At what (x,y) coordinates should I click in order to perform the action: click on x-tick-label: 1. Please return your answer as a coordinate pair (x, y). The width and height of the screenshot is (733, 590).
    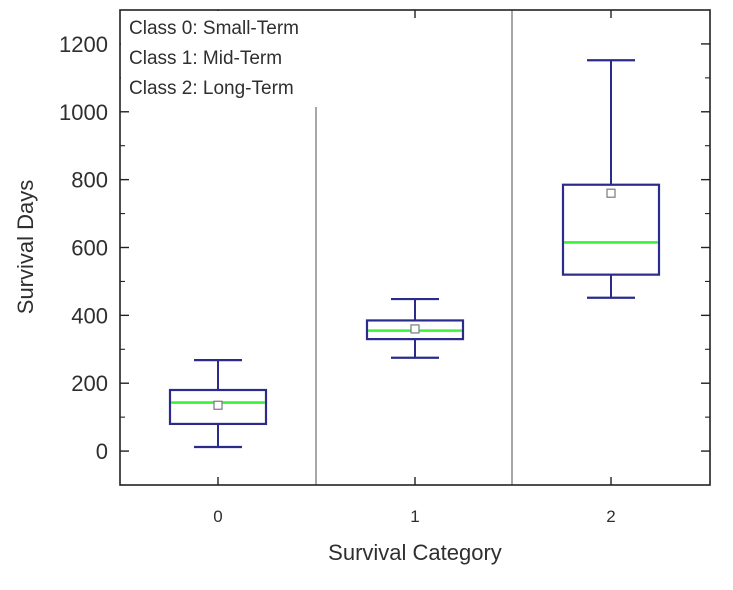
    Looking at the image, I should click on (414, 516).